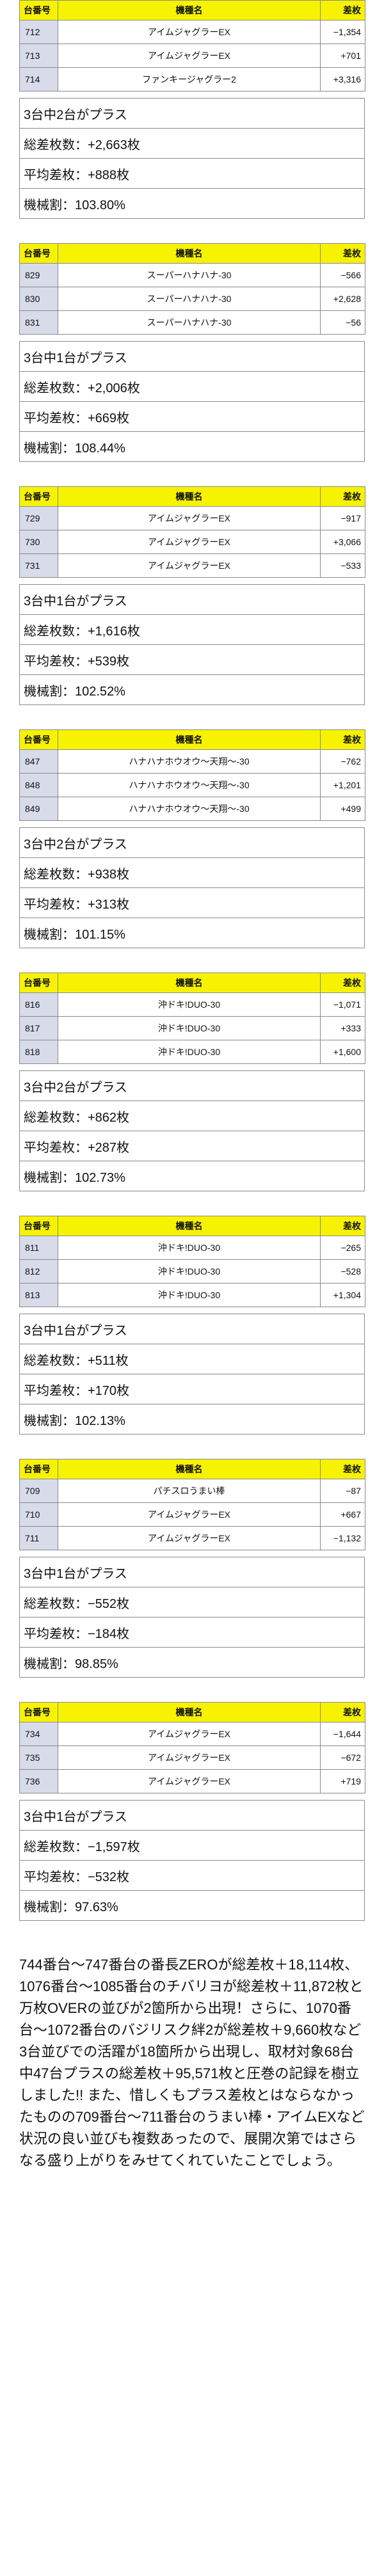 This screenshot has height=2576, width=384. What do you see at coordinates (192, 417) in the screenshot?
I see `average-diff: 平均差枚：+669枚` at bounding box center [192, 417].